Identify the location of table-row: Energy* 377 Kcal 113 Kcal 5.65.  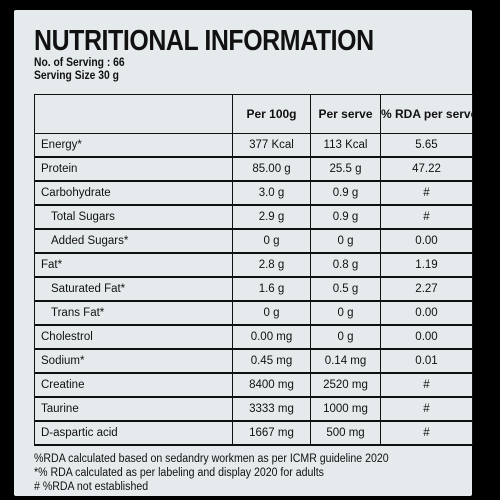
(253, 145).